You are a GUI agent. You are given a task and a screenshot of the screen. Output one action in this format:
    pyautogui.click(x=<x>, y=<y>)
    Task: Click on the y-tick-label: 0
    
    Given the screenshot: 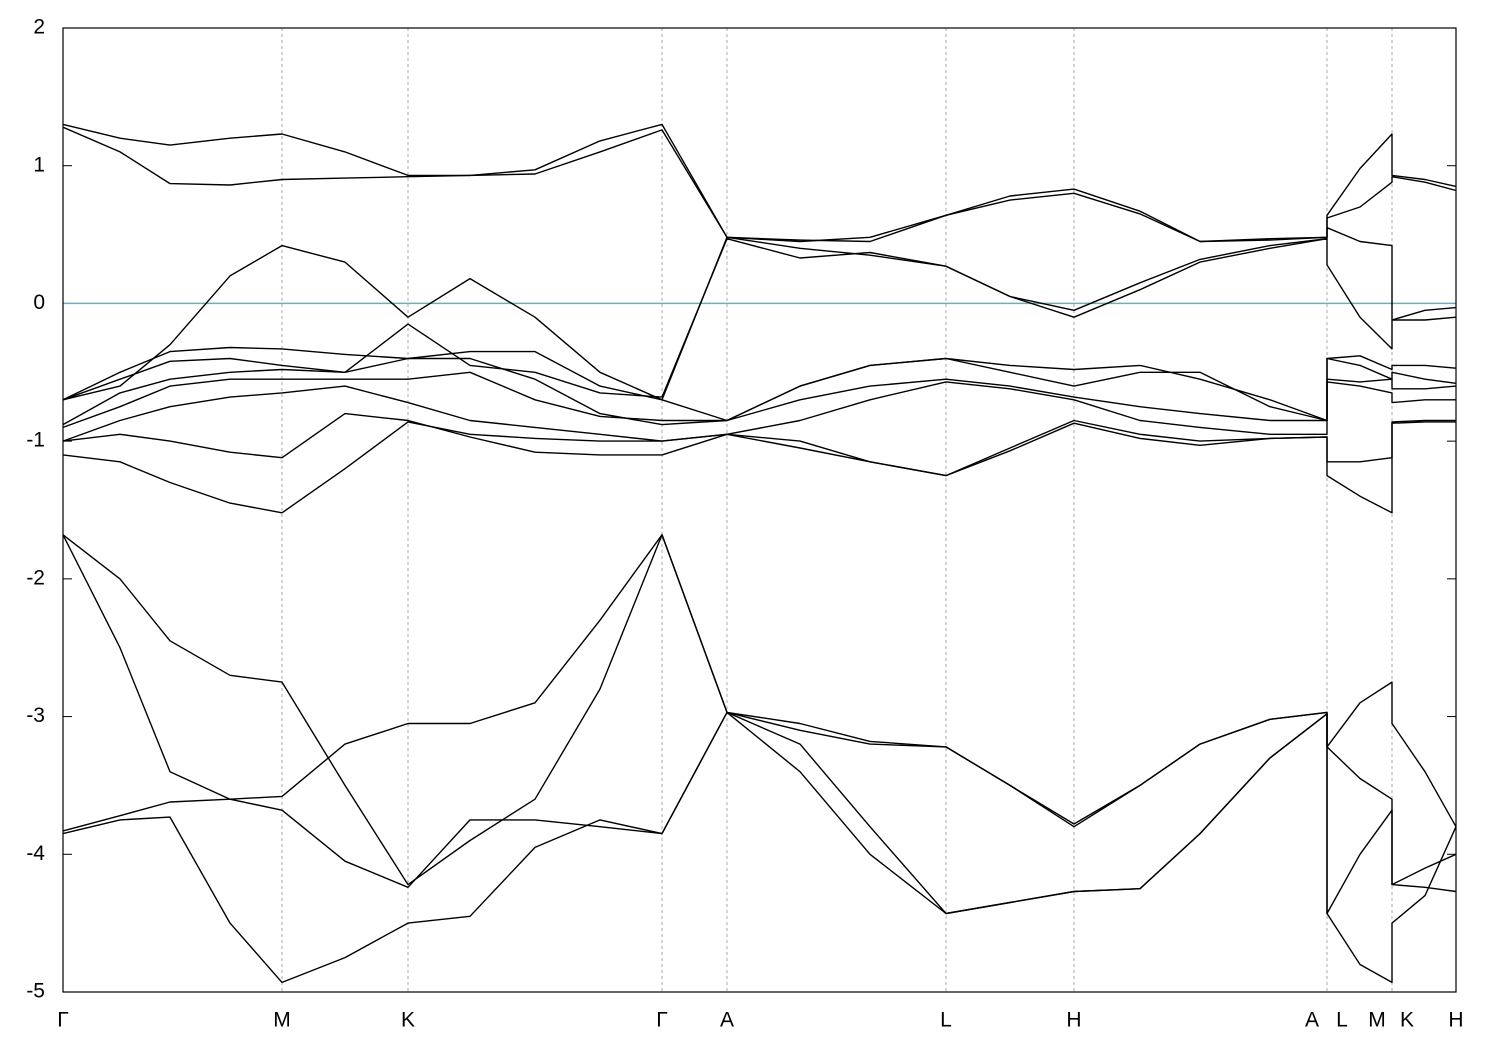 What is the action you would take?
    pyautogui.click(x=39, y=302)
    